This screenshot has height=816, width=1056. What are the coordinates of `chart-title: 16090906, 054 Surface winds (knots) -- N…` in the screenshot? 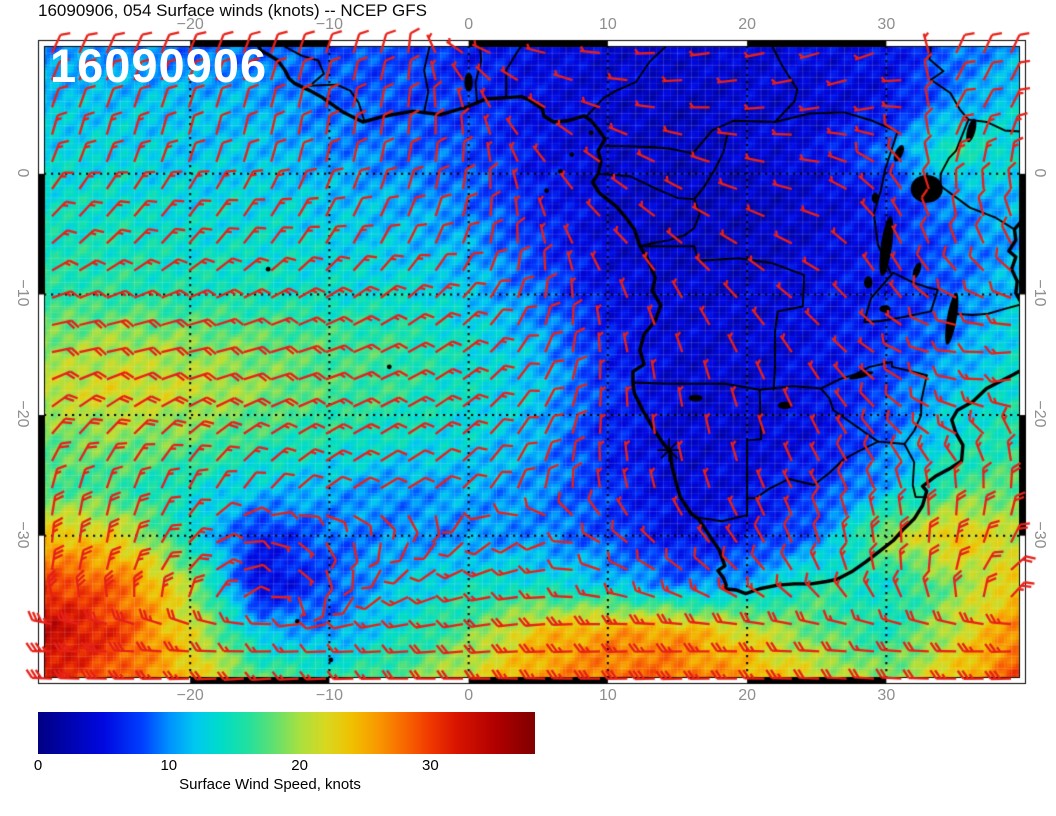 It's located at (232, 10).